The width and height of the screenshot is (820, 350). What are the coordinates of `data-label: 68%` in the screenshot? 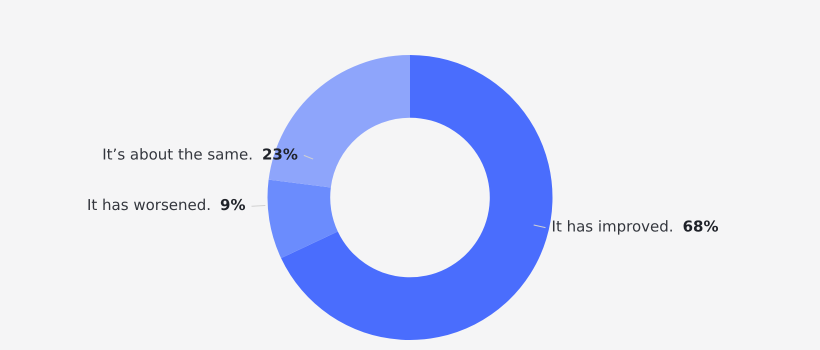 It's located at (700, 226).